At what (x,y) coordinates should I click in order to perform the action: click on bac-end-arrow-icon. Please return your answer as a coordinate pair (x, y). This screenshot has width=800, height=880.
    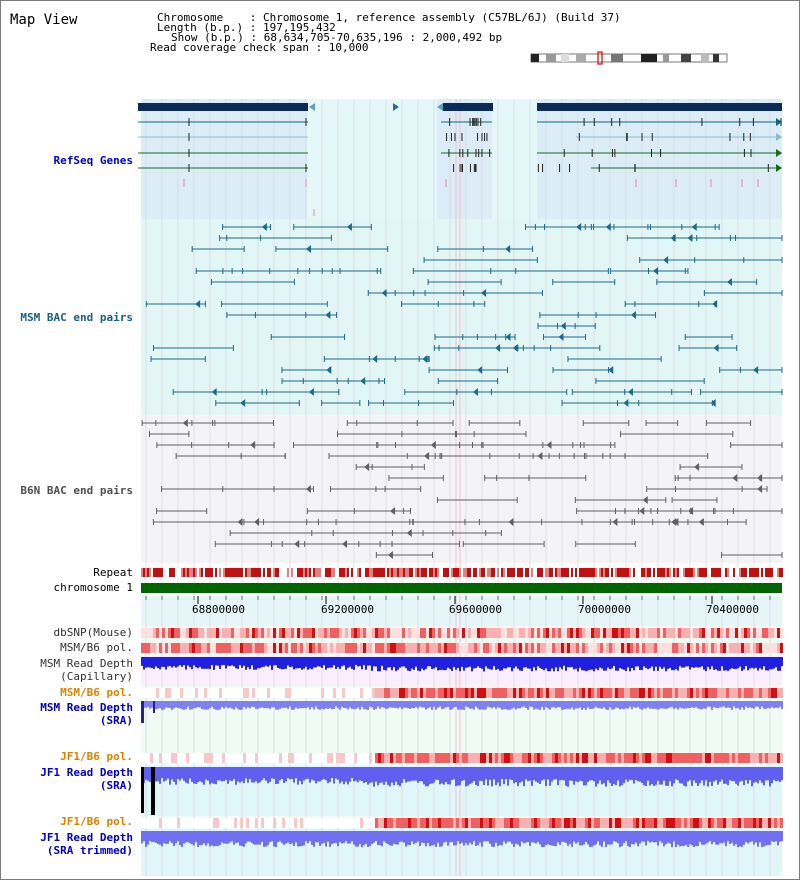
    Looking at the image, I should click on (264, 227).